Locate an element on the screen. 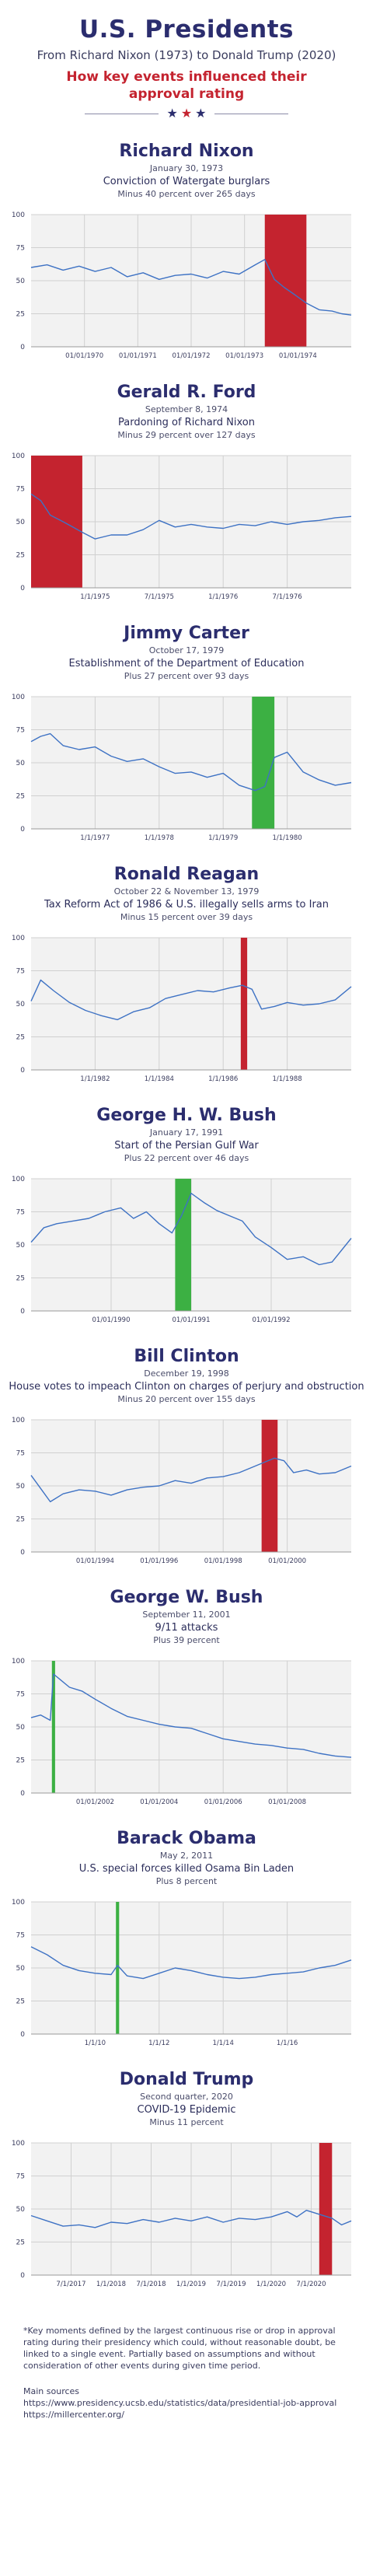 The height and width of the screenshot is (2576, 373). x-tick-label: 1/1/16 is located at coordinates (287, 2043).